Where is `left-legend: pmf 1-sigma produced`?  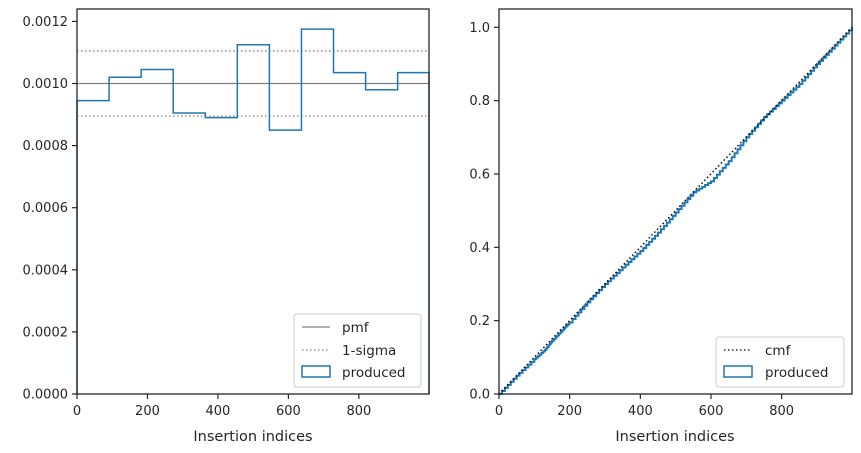 left-legend: pmf 1-sigma produced is located at coordinates (357, 350).